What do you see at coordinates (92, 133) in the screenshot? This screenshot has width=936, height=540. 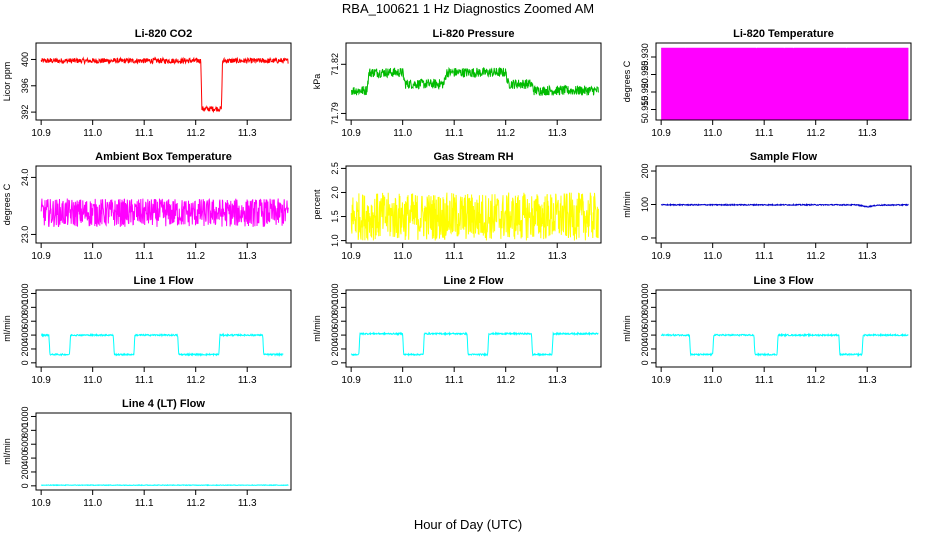 I see `panel-1-xtick-label: 11.0` at bounding box center [92, 133].